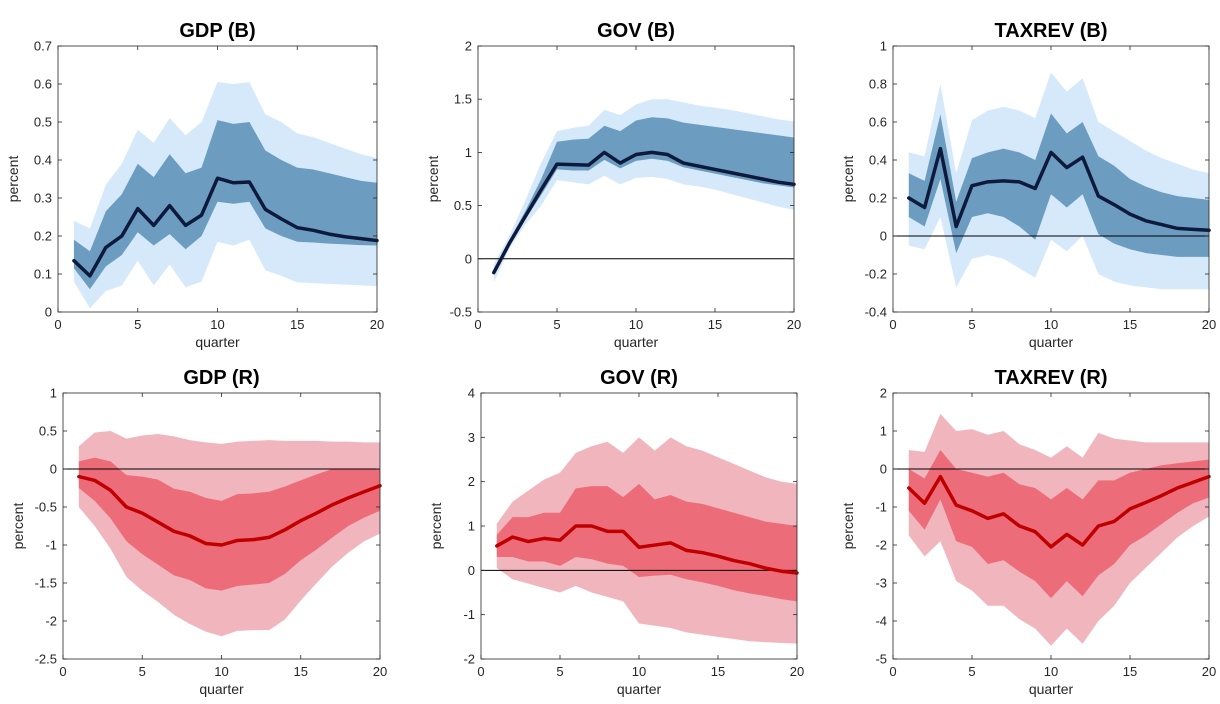 The width and height of the screenshot is (1220, 704). I want to click on chart-title: GDP (R), so click(221, 378).